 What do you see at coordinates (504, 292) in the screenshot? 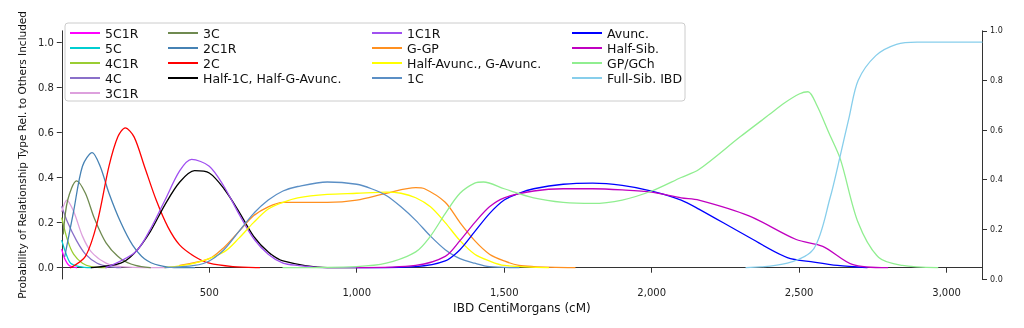
I see `x-tick-label: 1,500` at bounding box center [504, 292].